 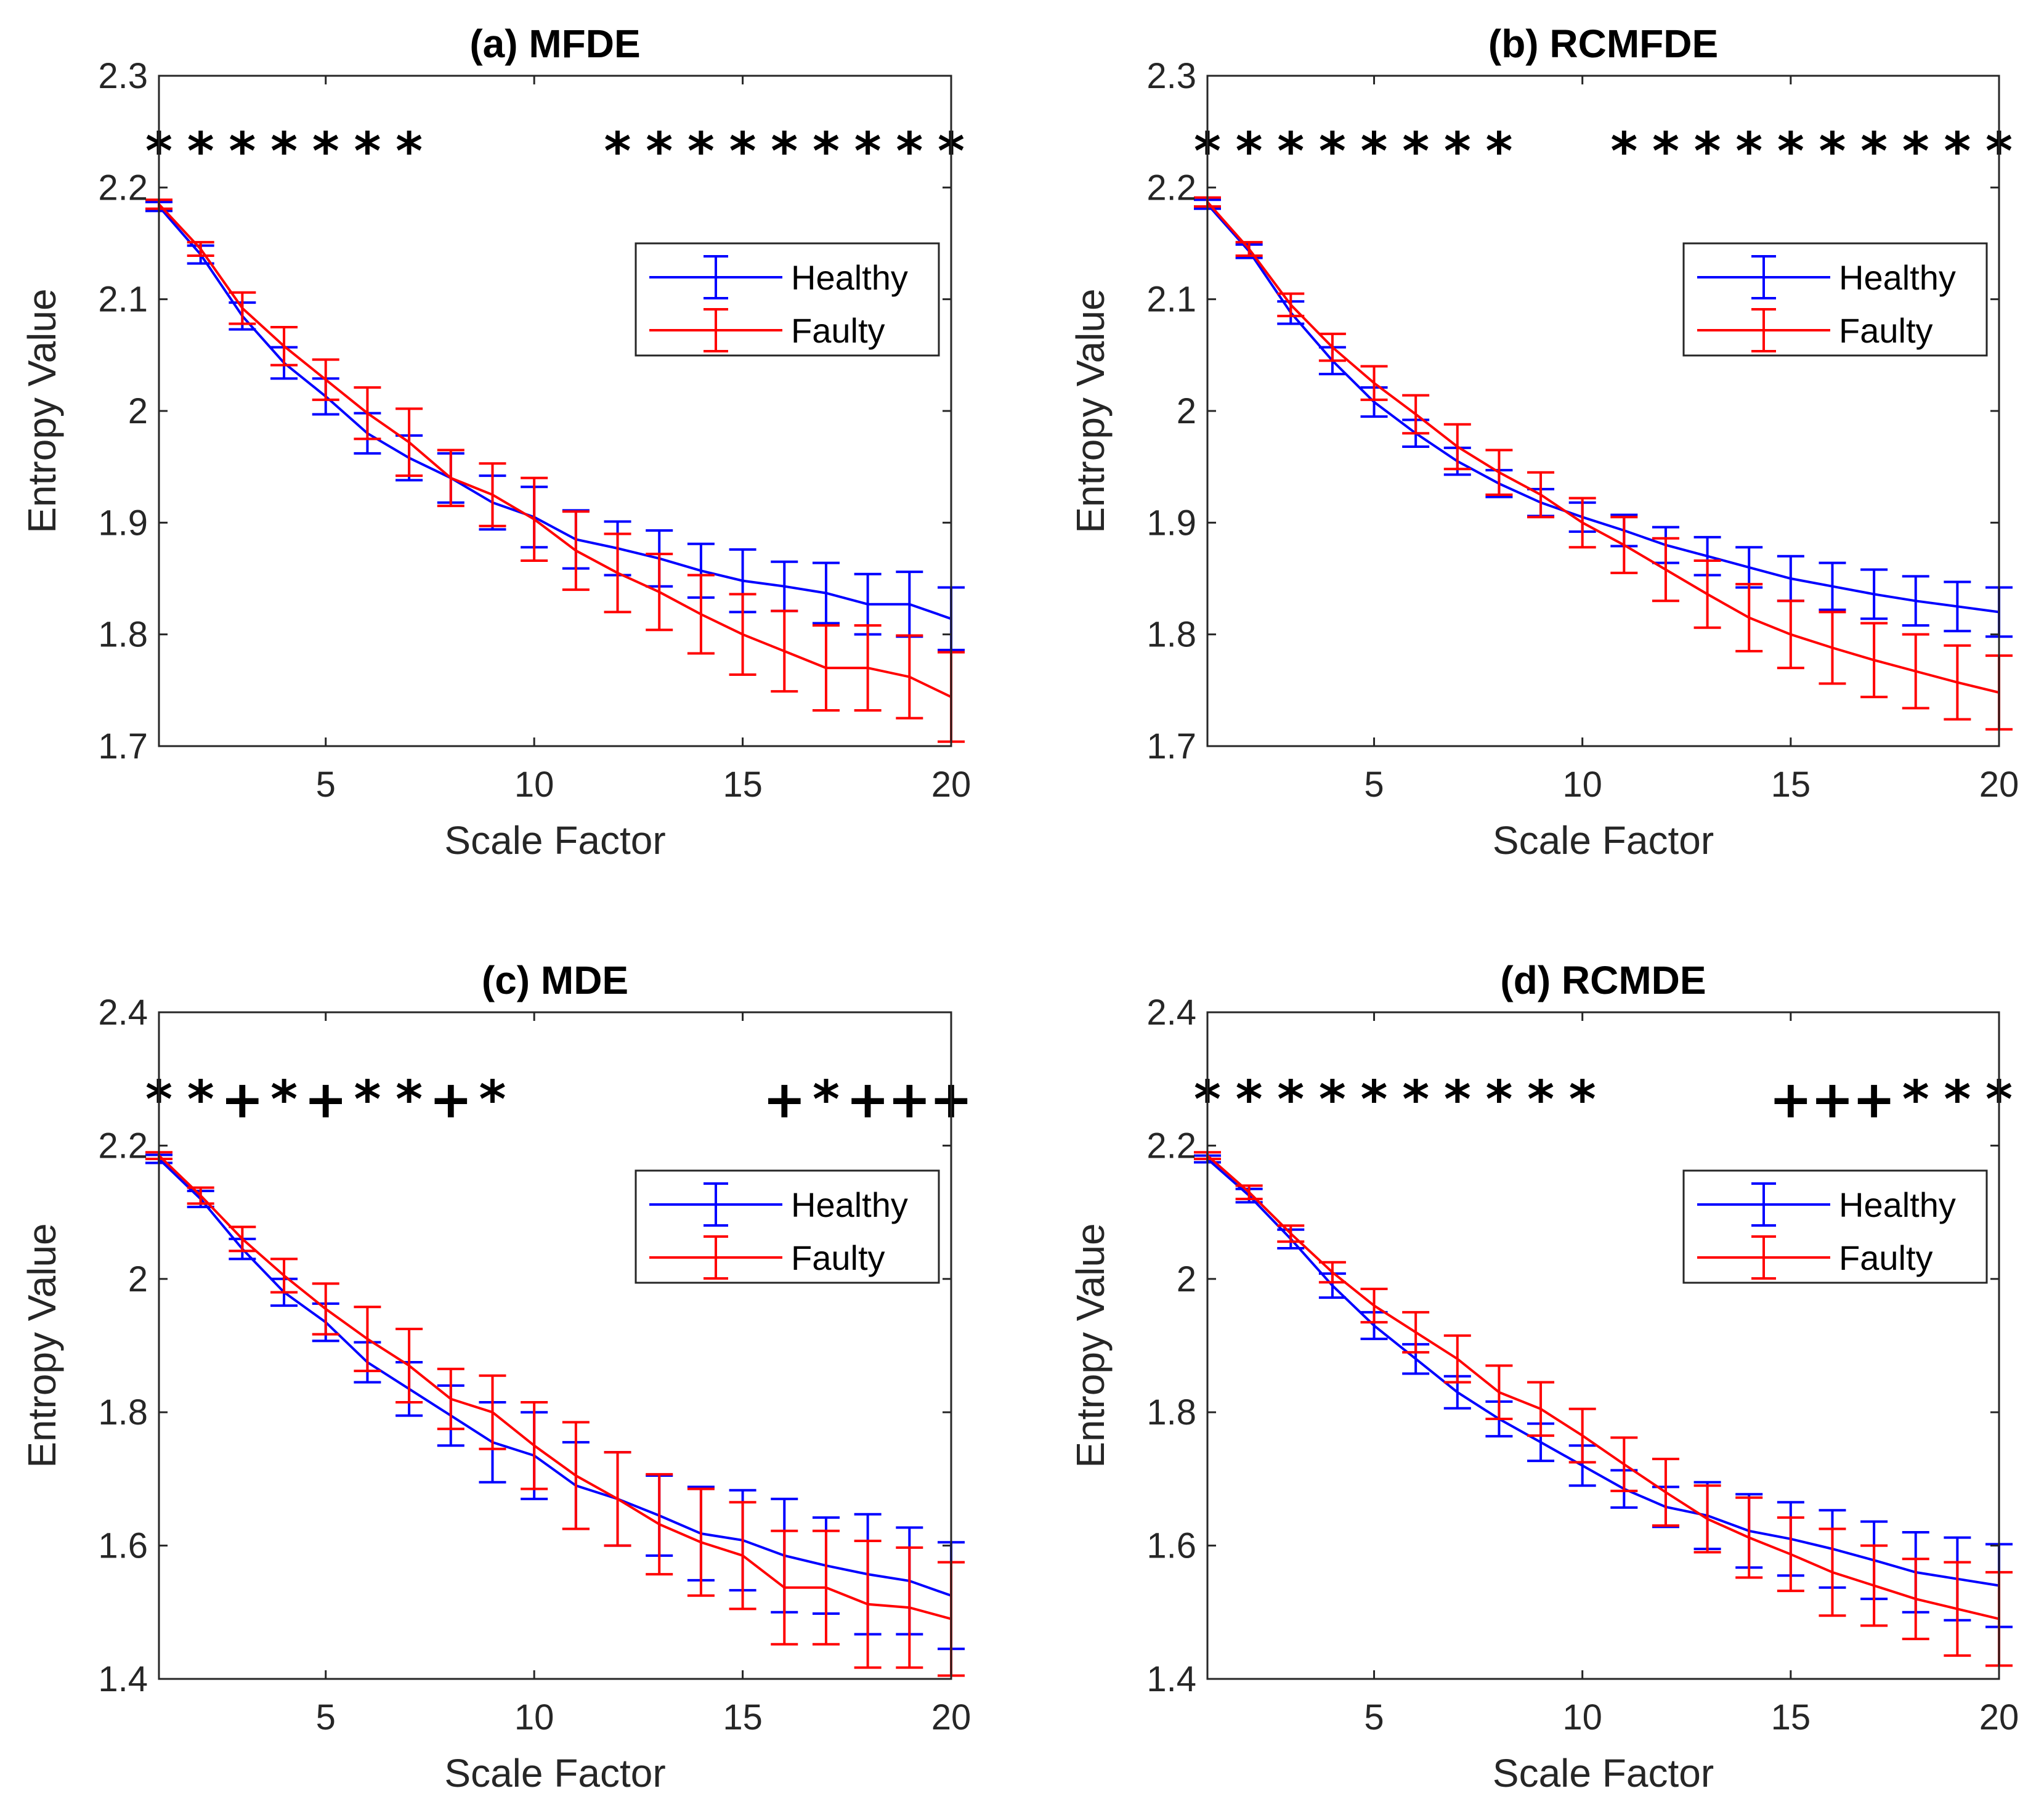 I want to click on y-tick-label: 2.2, so click(x=123, y=188).